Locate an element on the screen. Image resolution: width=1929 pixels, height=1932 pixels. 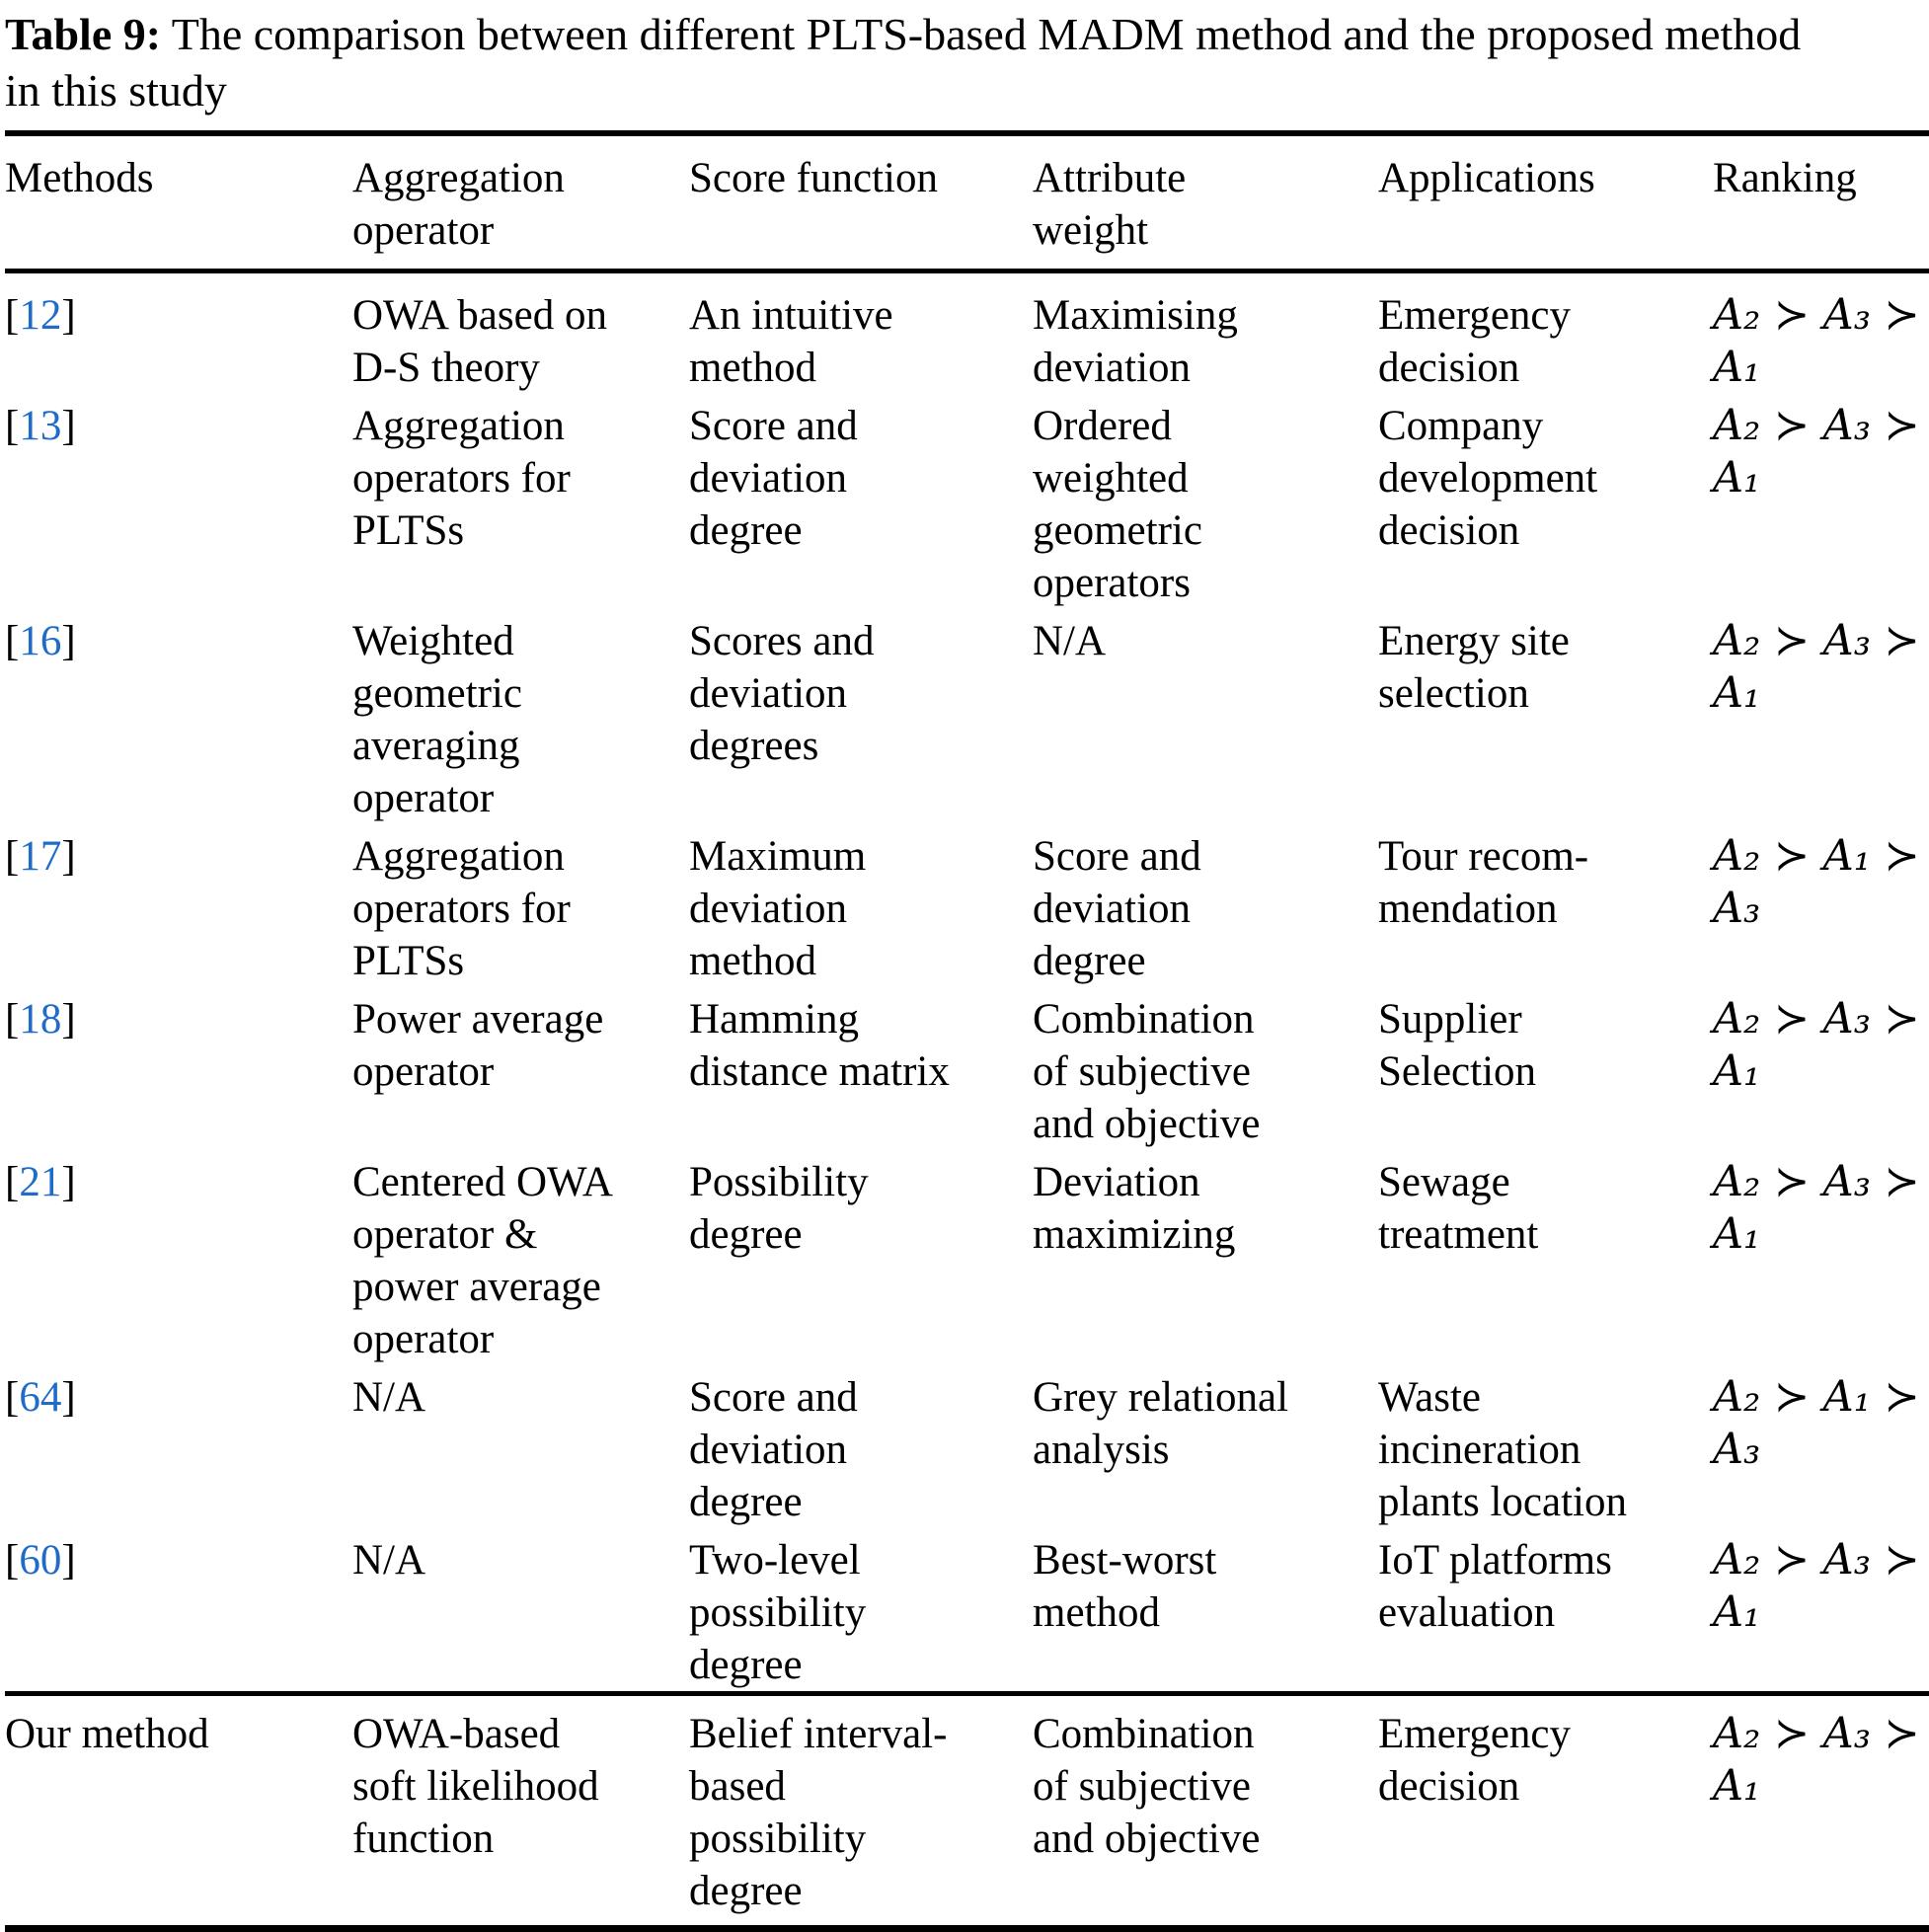
cell-score-function: Maximum deviation method is located at coordinates (778, 908).